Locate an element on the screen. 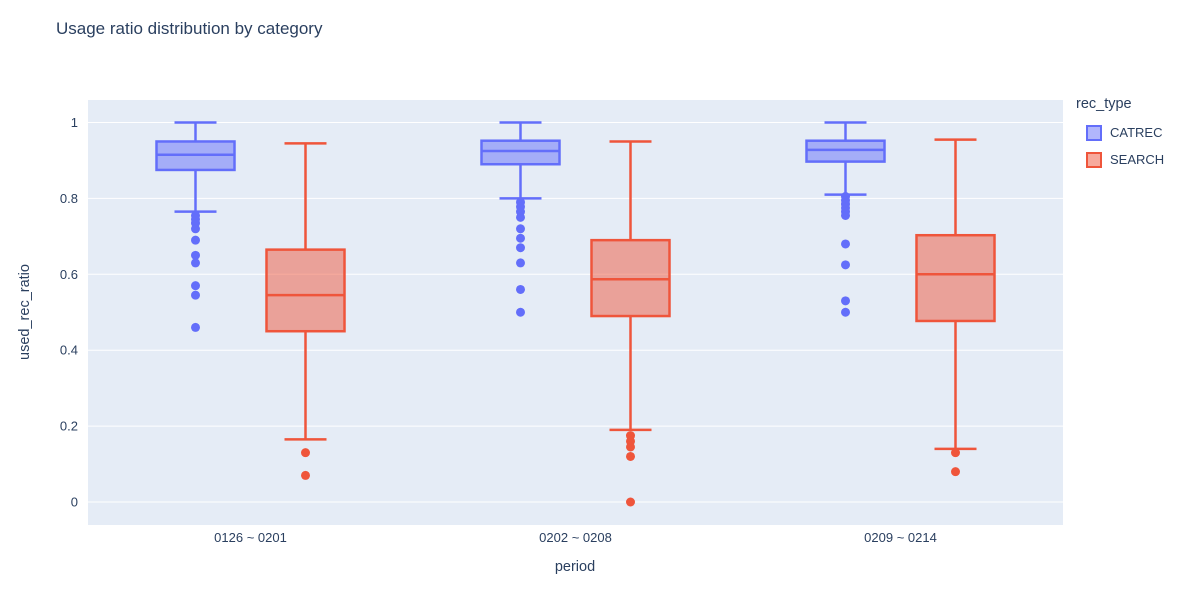  x-tick-label: 0202 ~ 0208 is located at coordinates (575, 537).